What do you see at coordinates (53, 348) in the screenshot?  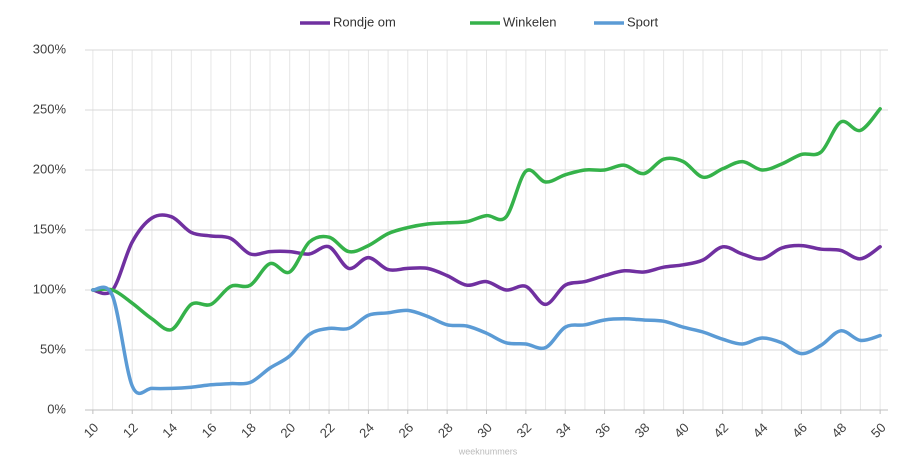 I see `y-tick-label: 50%` at bounding box center [53, 348].